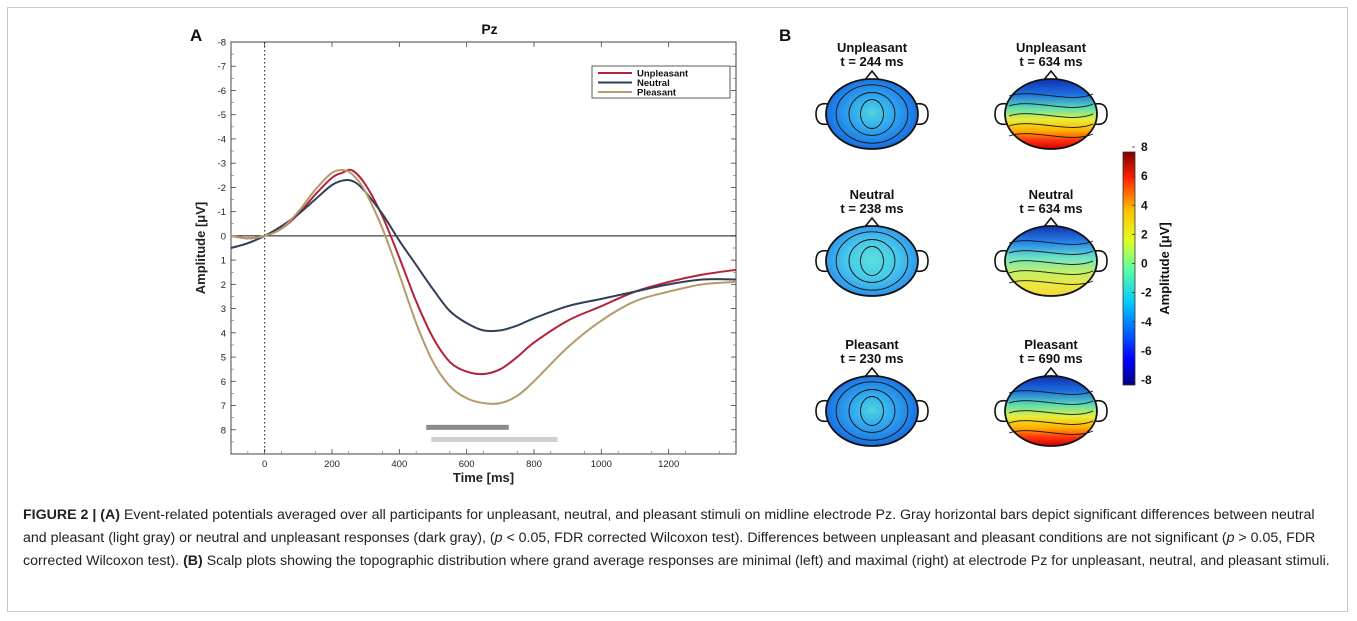  I want to click on x-tick-label: 1000, so click(601, 464).